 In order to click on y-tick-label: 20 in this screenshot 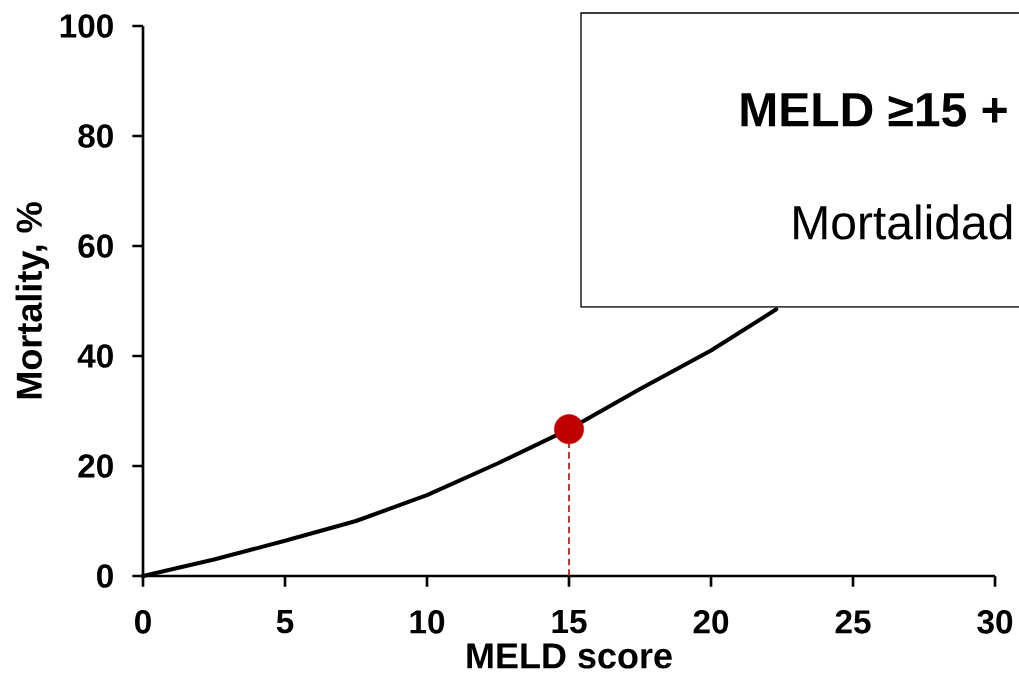, I will do `click(95, 466)`.